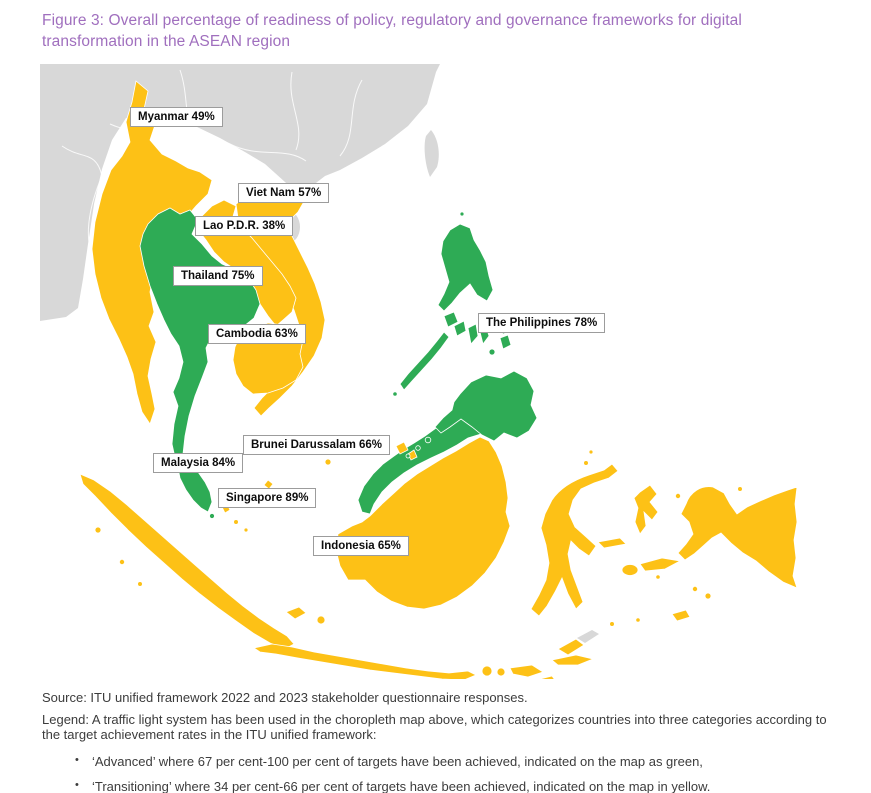 The height and width of the screenshot is (793, 871). I want to click on timor-leste-shape, so click(588, 636).